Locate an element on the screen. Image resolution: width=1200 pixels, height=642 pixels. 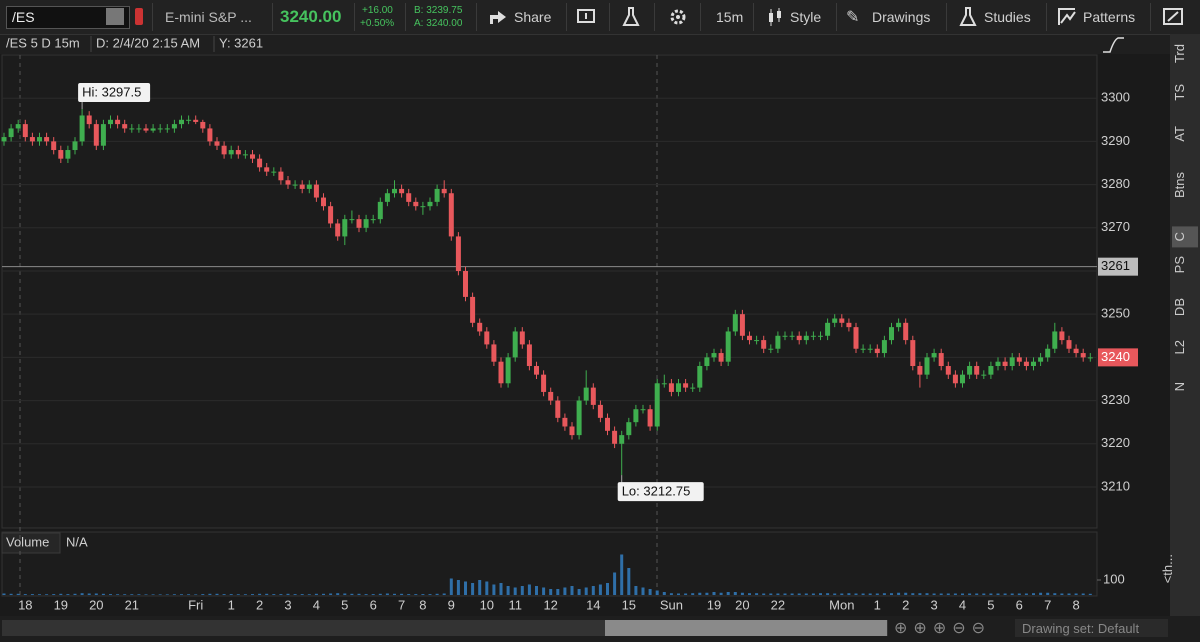
settings-icon is located at coordinates (678, 17).